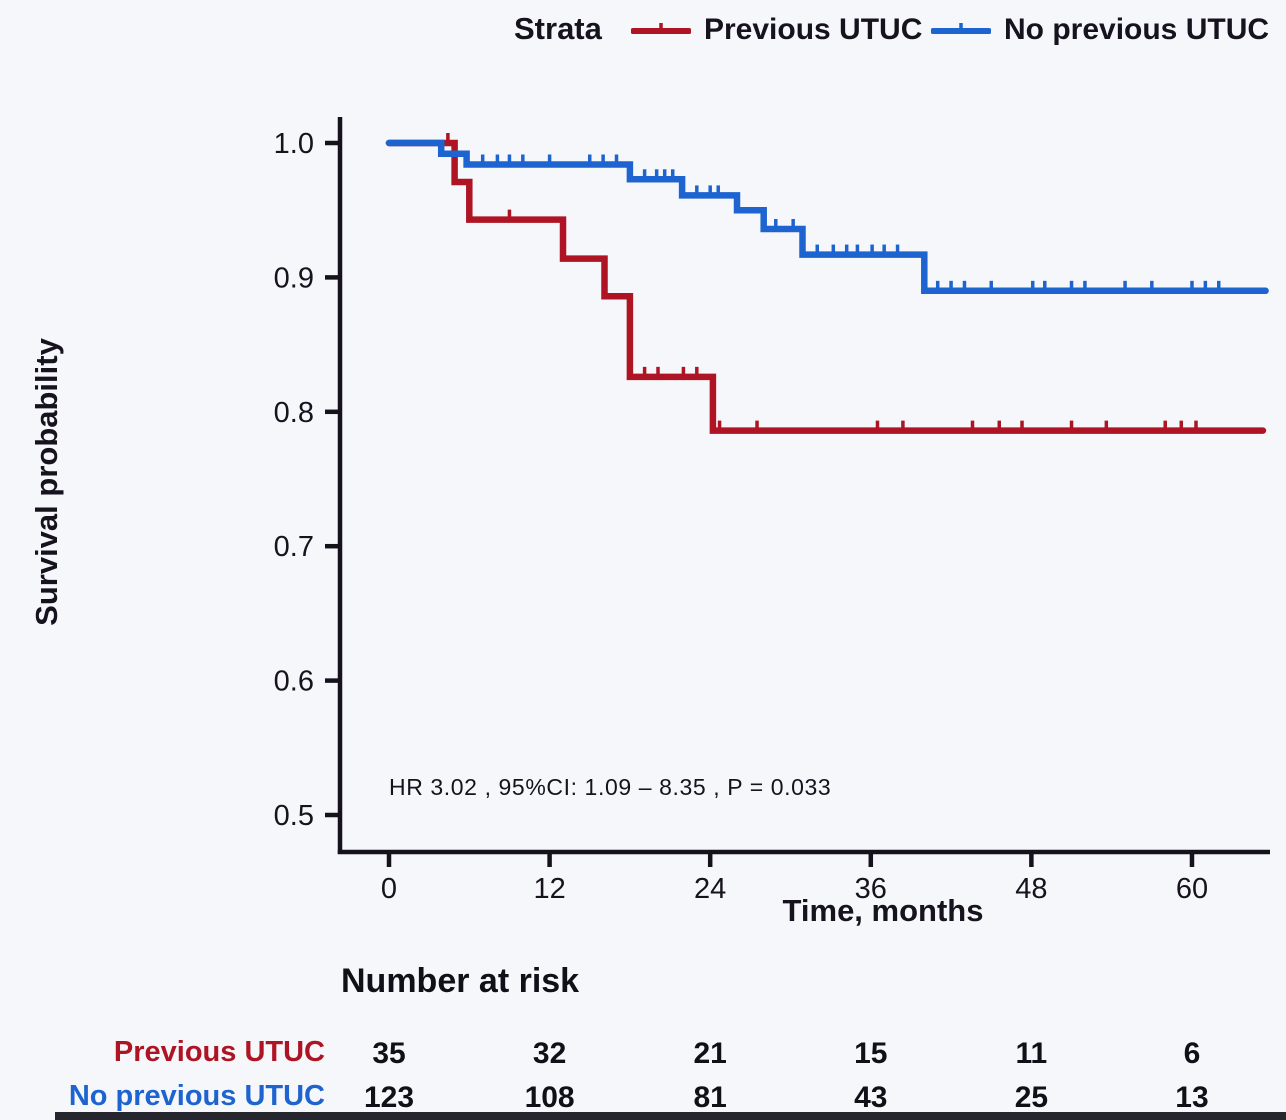 The width and height of the screenshot is (1286, 1120). What do you see at coordinates (710, 1053) in the screenshot?
I see `risk-value: 21` at bounding box center [710, 1053].